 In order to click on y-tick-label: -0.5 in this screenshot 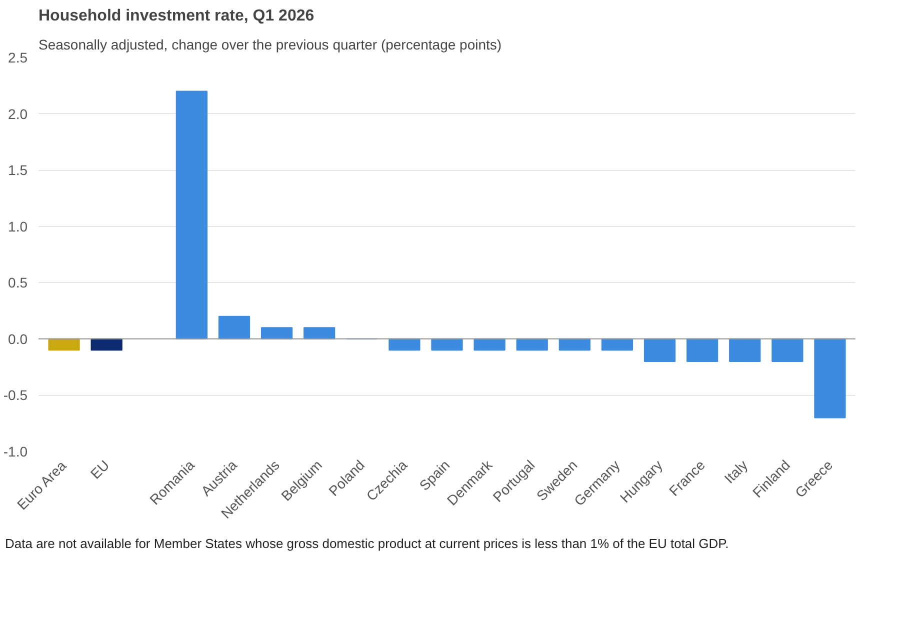, I will do `click(15, 395)`.